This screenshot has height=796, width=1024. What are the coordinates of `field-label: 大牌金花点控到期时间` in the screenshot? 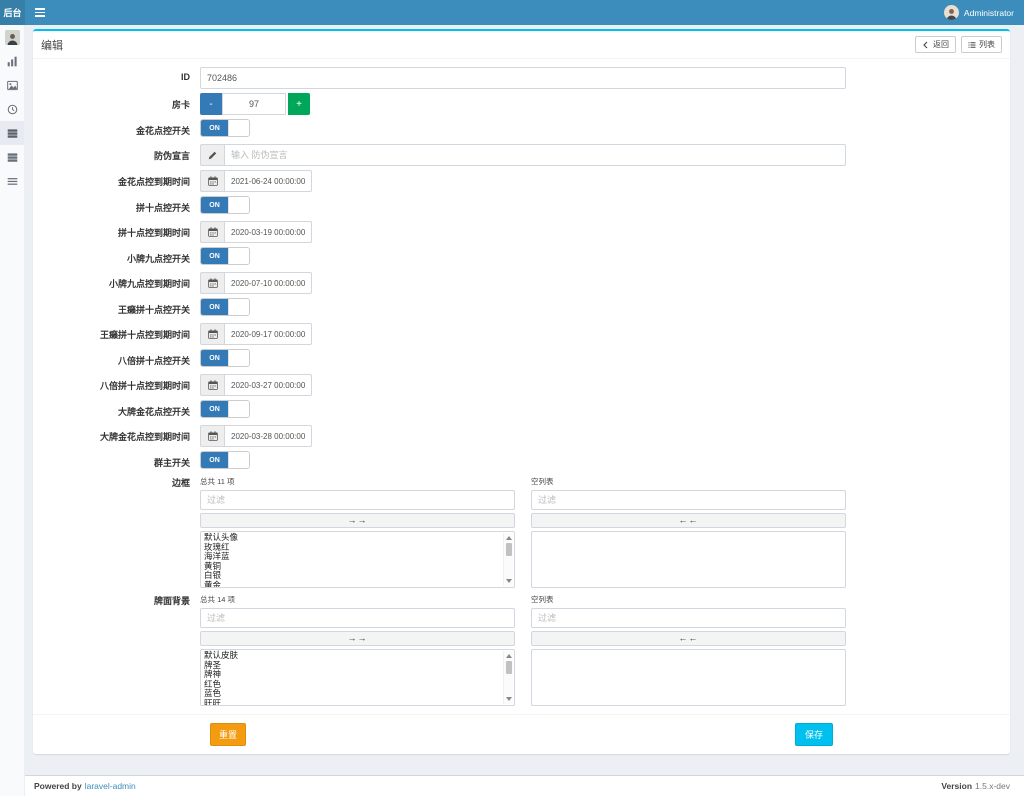 It's located at (144, 437).